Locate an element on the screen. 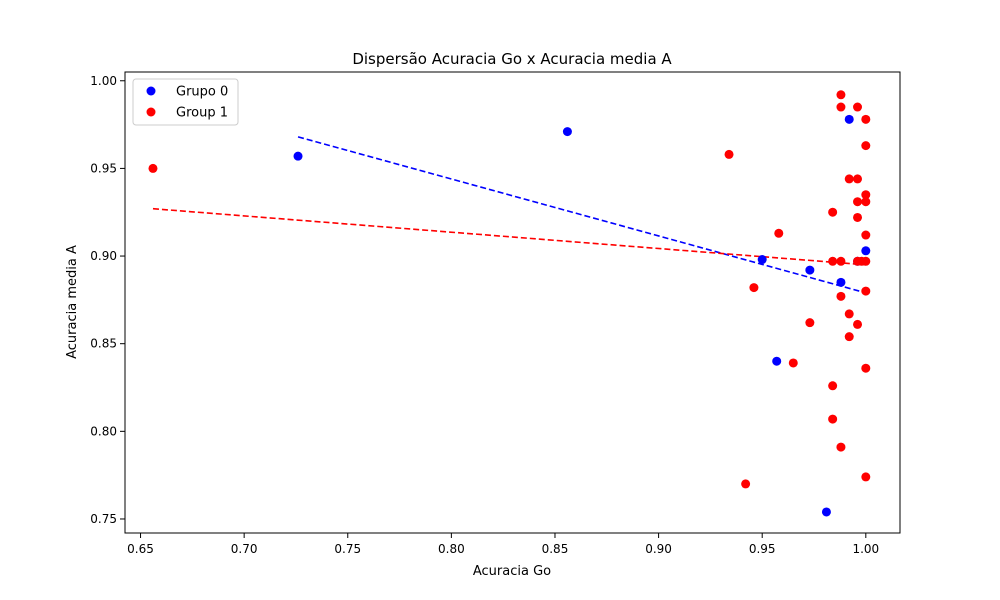 The image size is (1000, 600). y-tick-label: 0.80 is located at coordinates (103, 431).